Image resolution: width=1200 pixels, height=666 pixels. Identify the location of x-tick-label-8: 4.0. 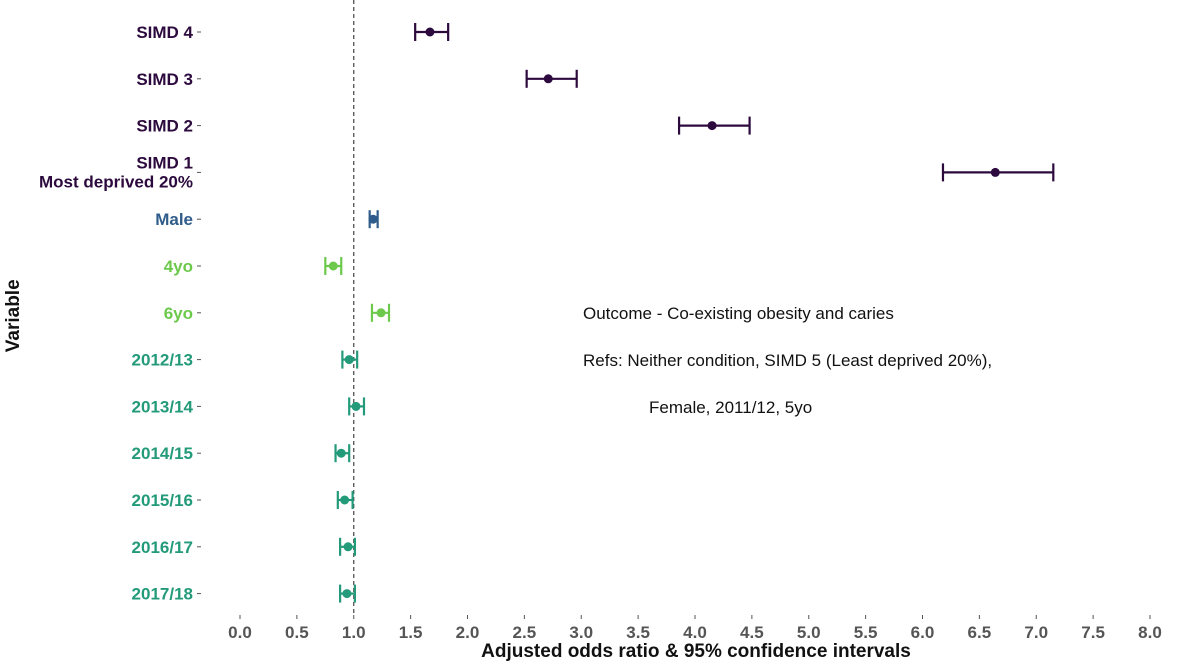
(695, 632).